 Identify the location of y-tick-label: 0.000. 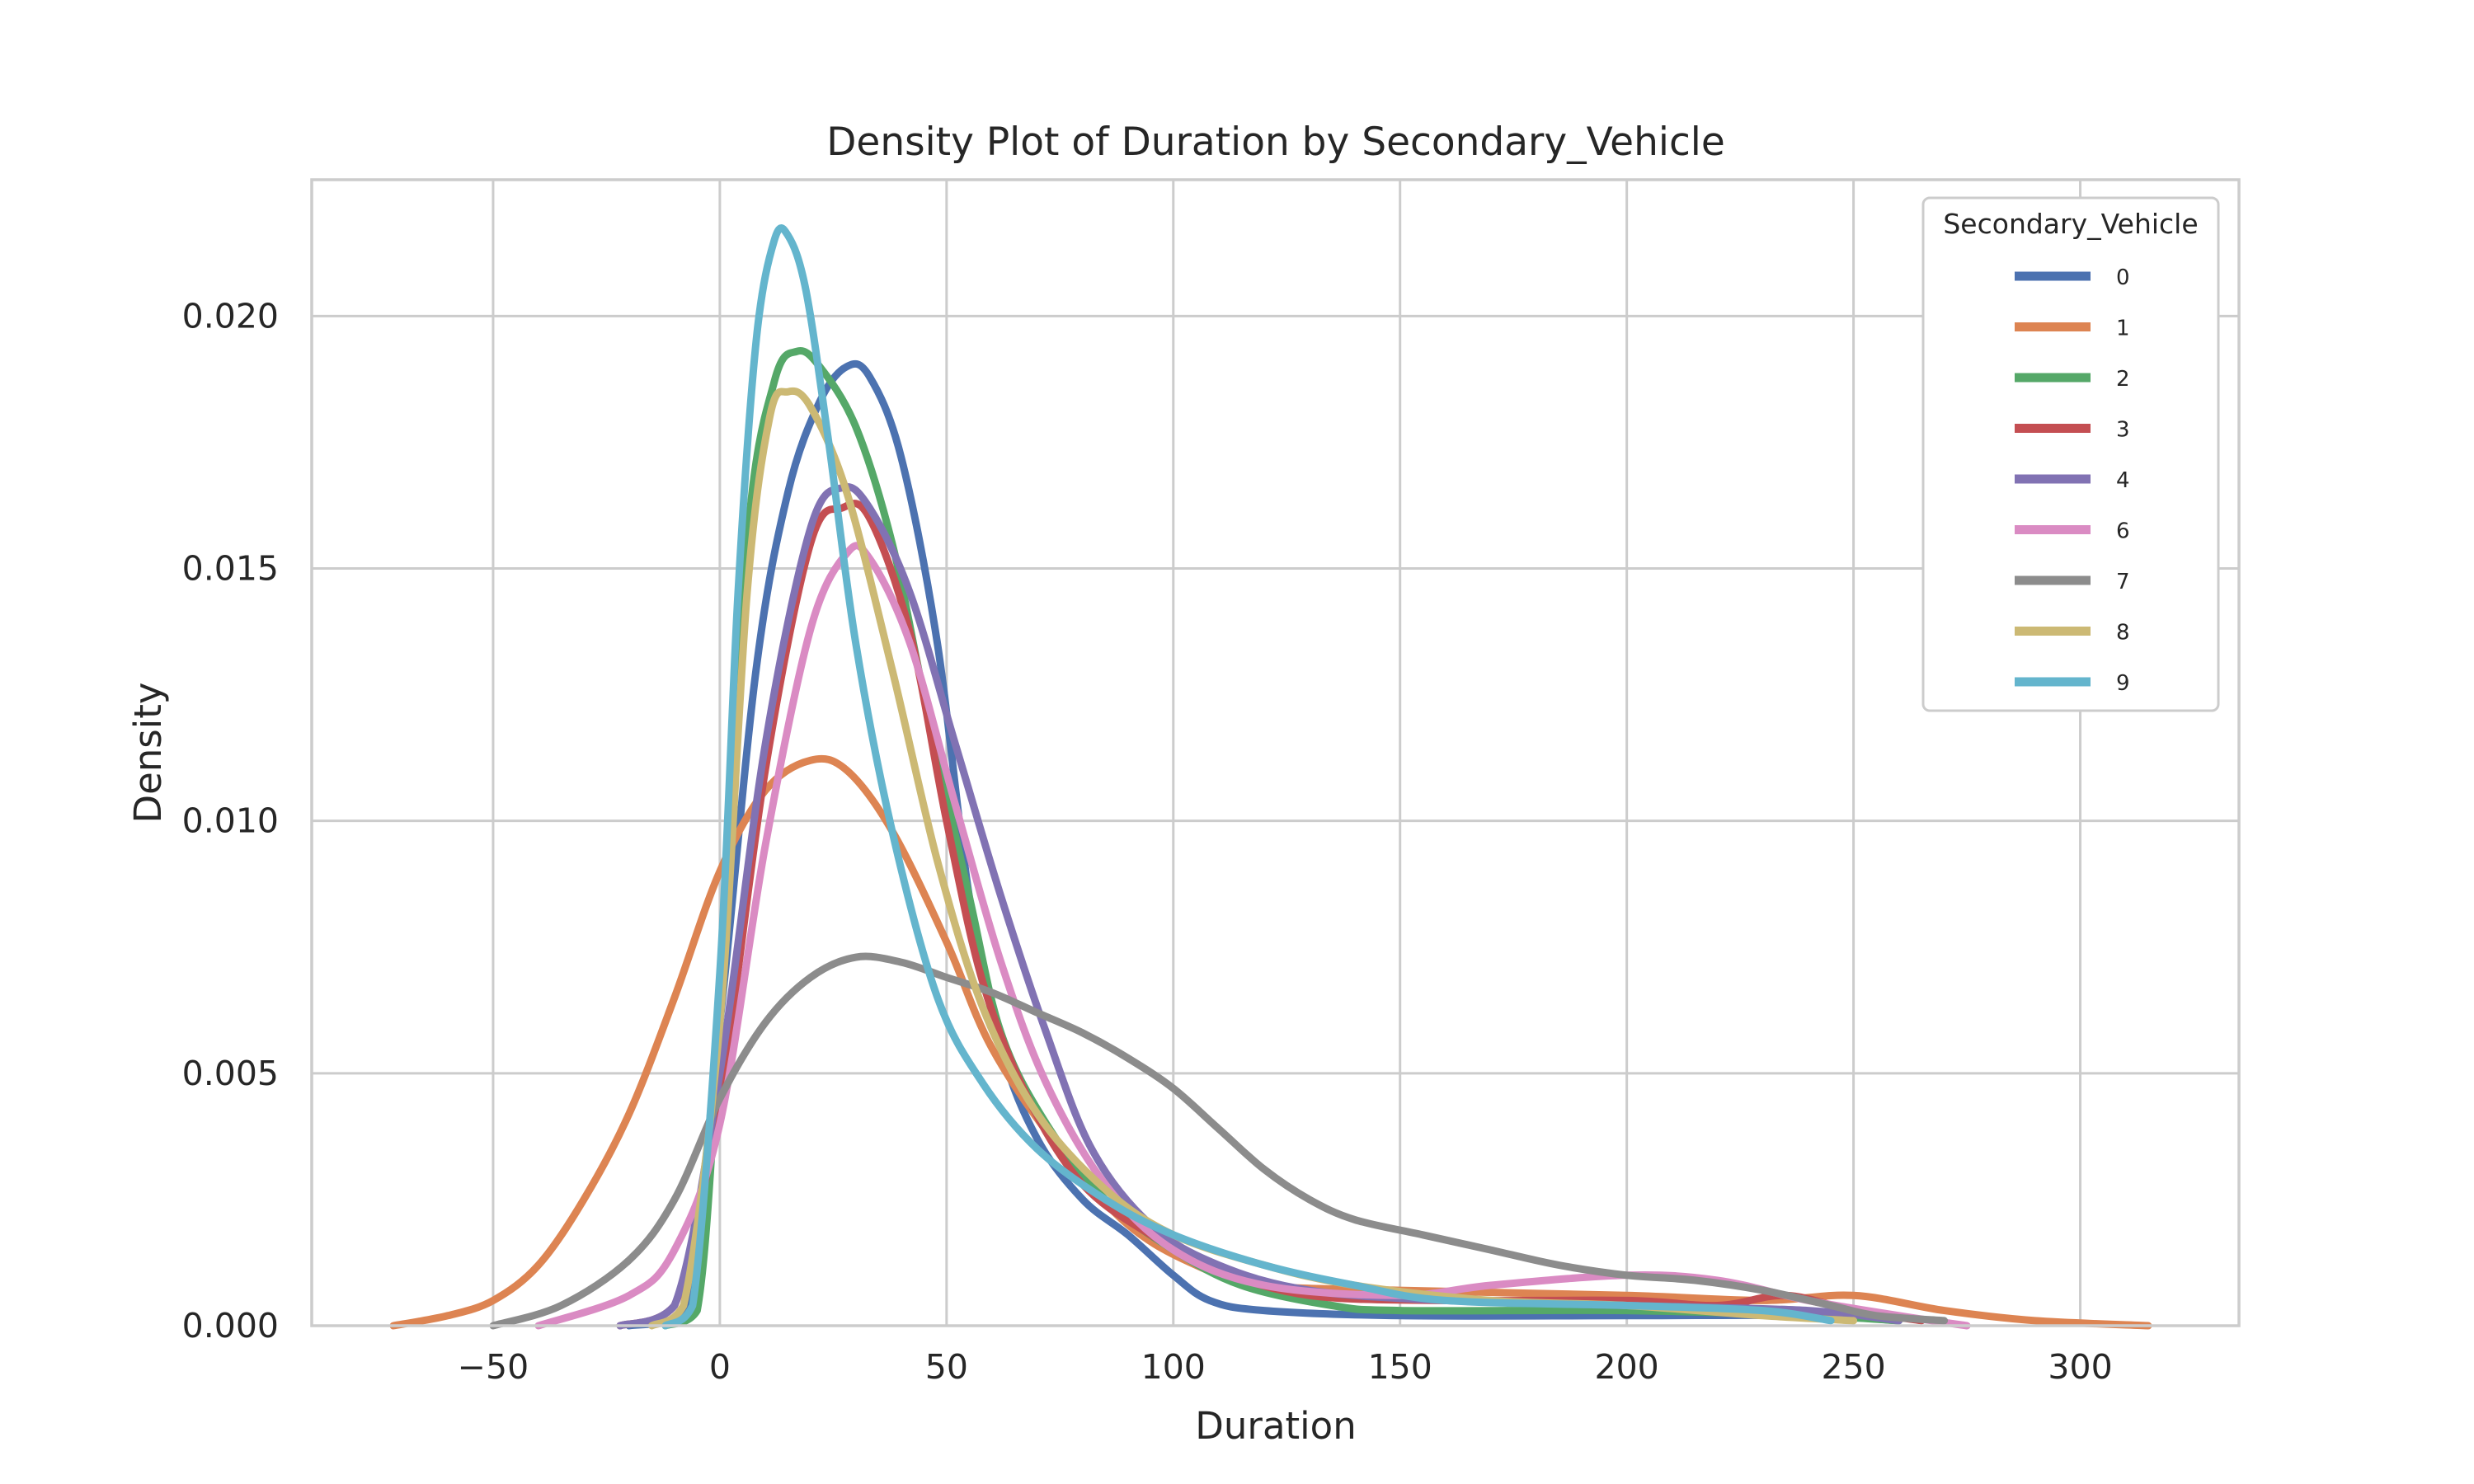
(230, 1325).